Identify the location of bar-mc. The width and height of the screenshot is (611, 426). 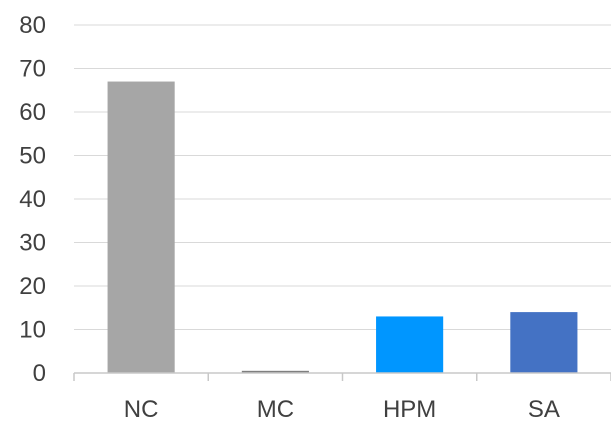
(275, 371).